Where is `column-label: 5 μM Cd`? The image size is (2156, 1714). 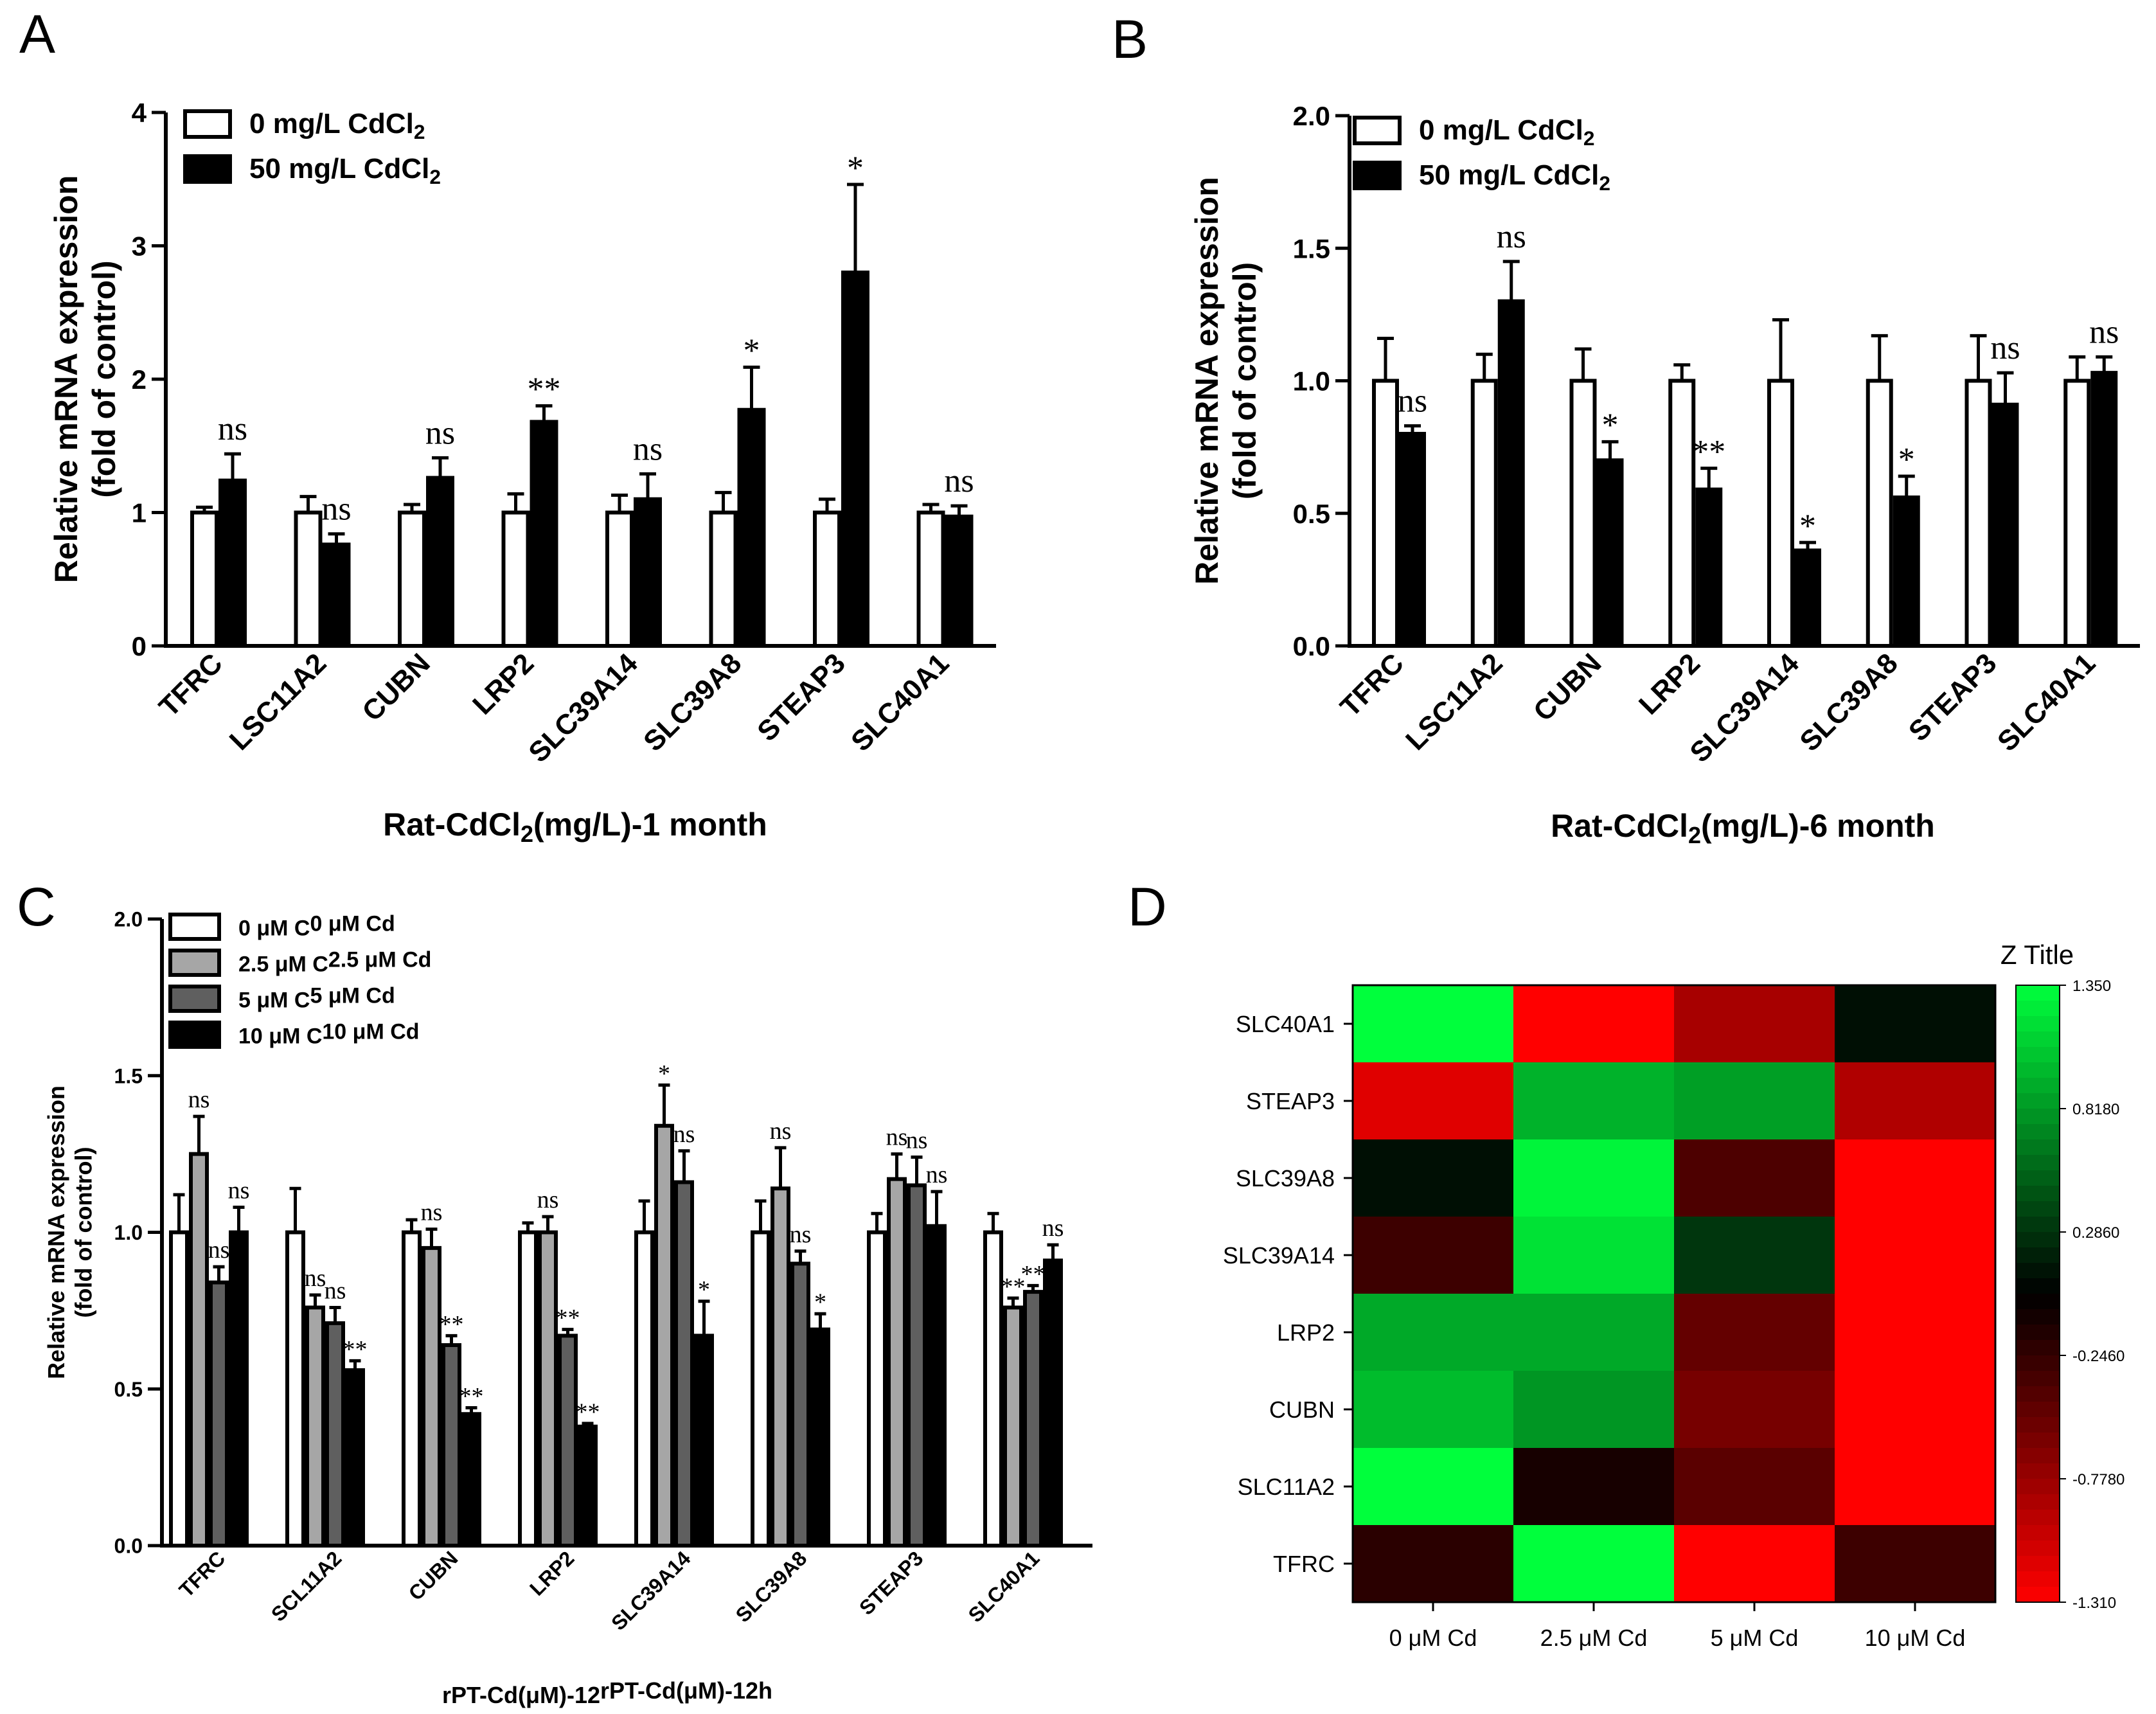
column-label: 5 μM Cd is located at coordinates (1755, 1638).